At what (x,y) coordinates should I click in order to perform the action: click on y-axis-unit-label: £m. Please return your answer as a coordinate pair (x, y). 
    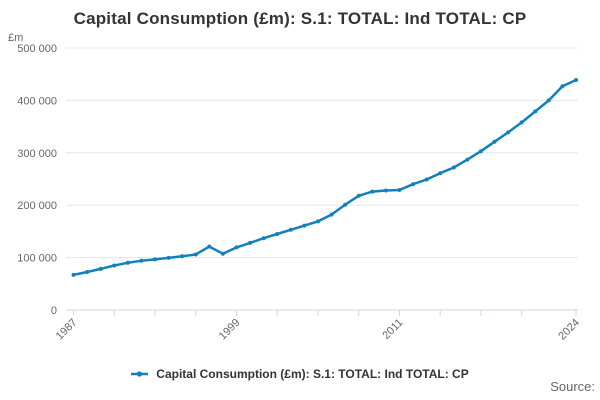
    Looking at the image, I should click on (16, 38).